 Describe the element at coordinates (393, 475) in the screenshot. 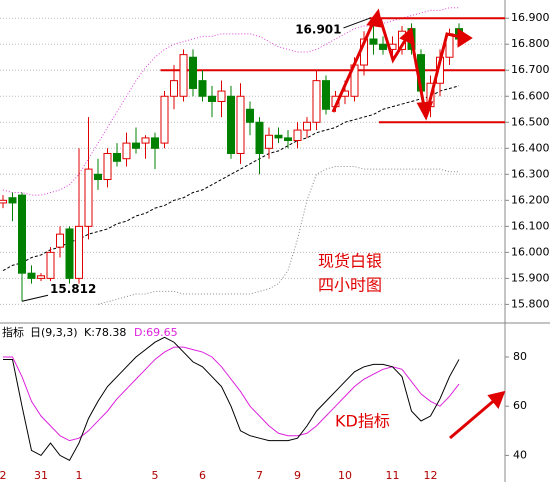

I see `x-tick-label: 11` at that location.